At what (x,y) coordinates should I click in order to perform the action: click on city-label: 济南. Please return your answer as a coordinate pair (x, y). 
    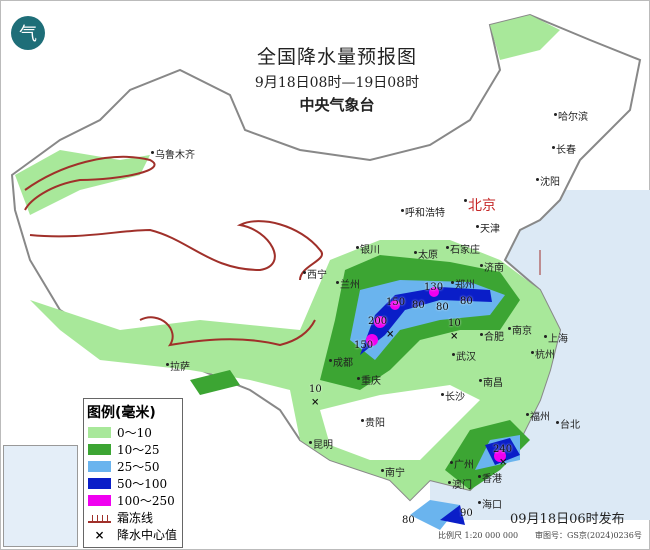
    Looking at the image, I should click on (492, 268).